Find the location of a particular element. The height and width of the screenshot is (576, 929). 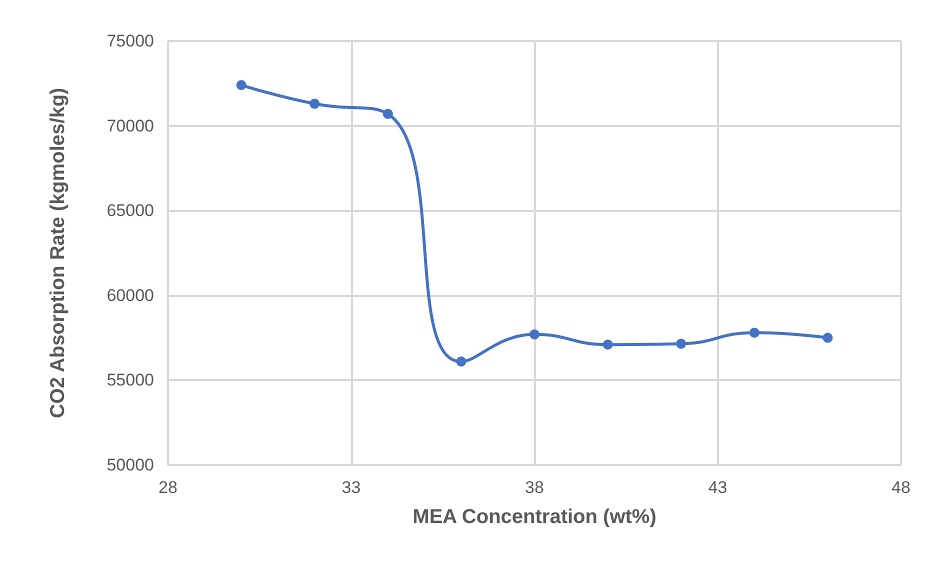

x-tick-label: 48 is located at coordinates (901, 487).